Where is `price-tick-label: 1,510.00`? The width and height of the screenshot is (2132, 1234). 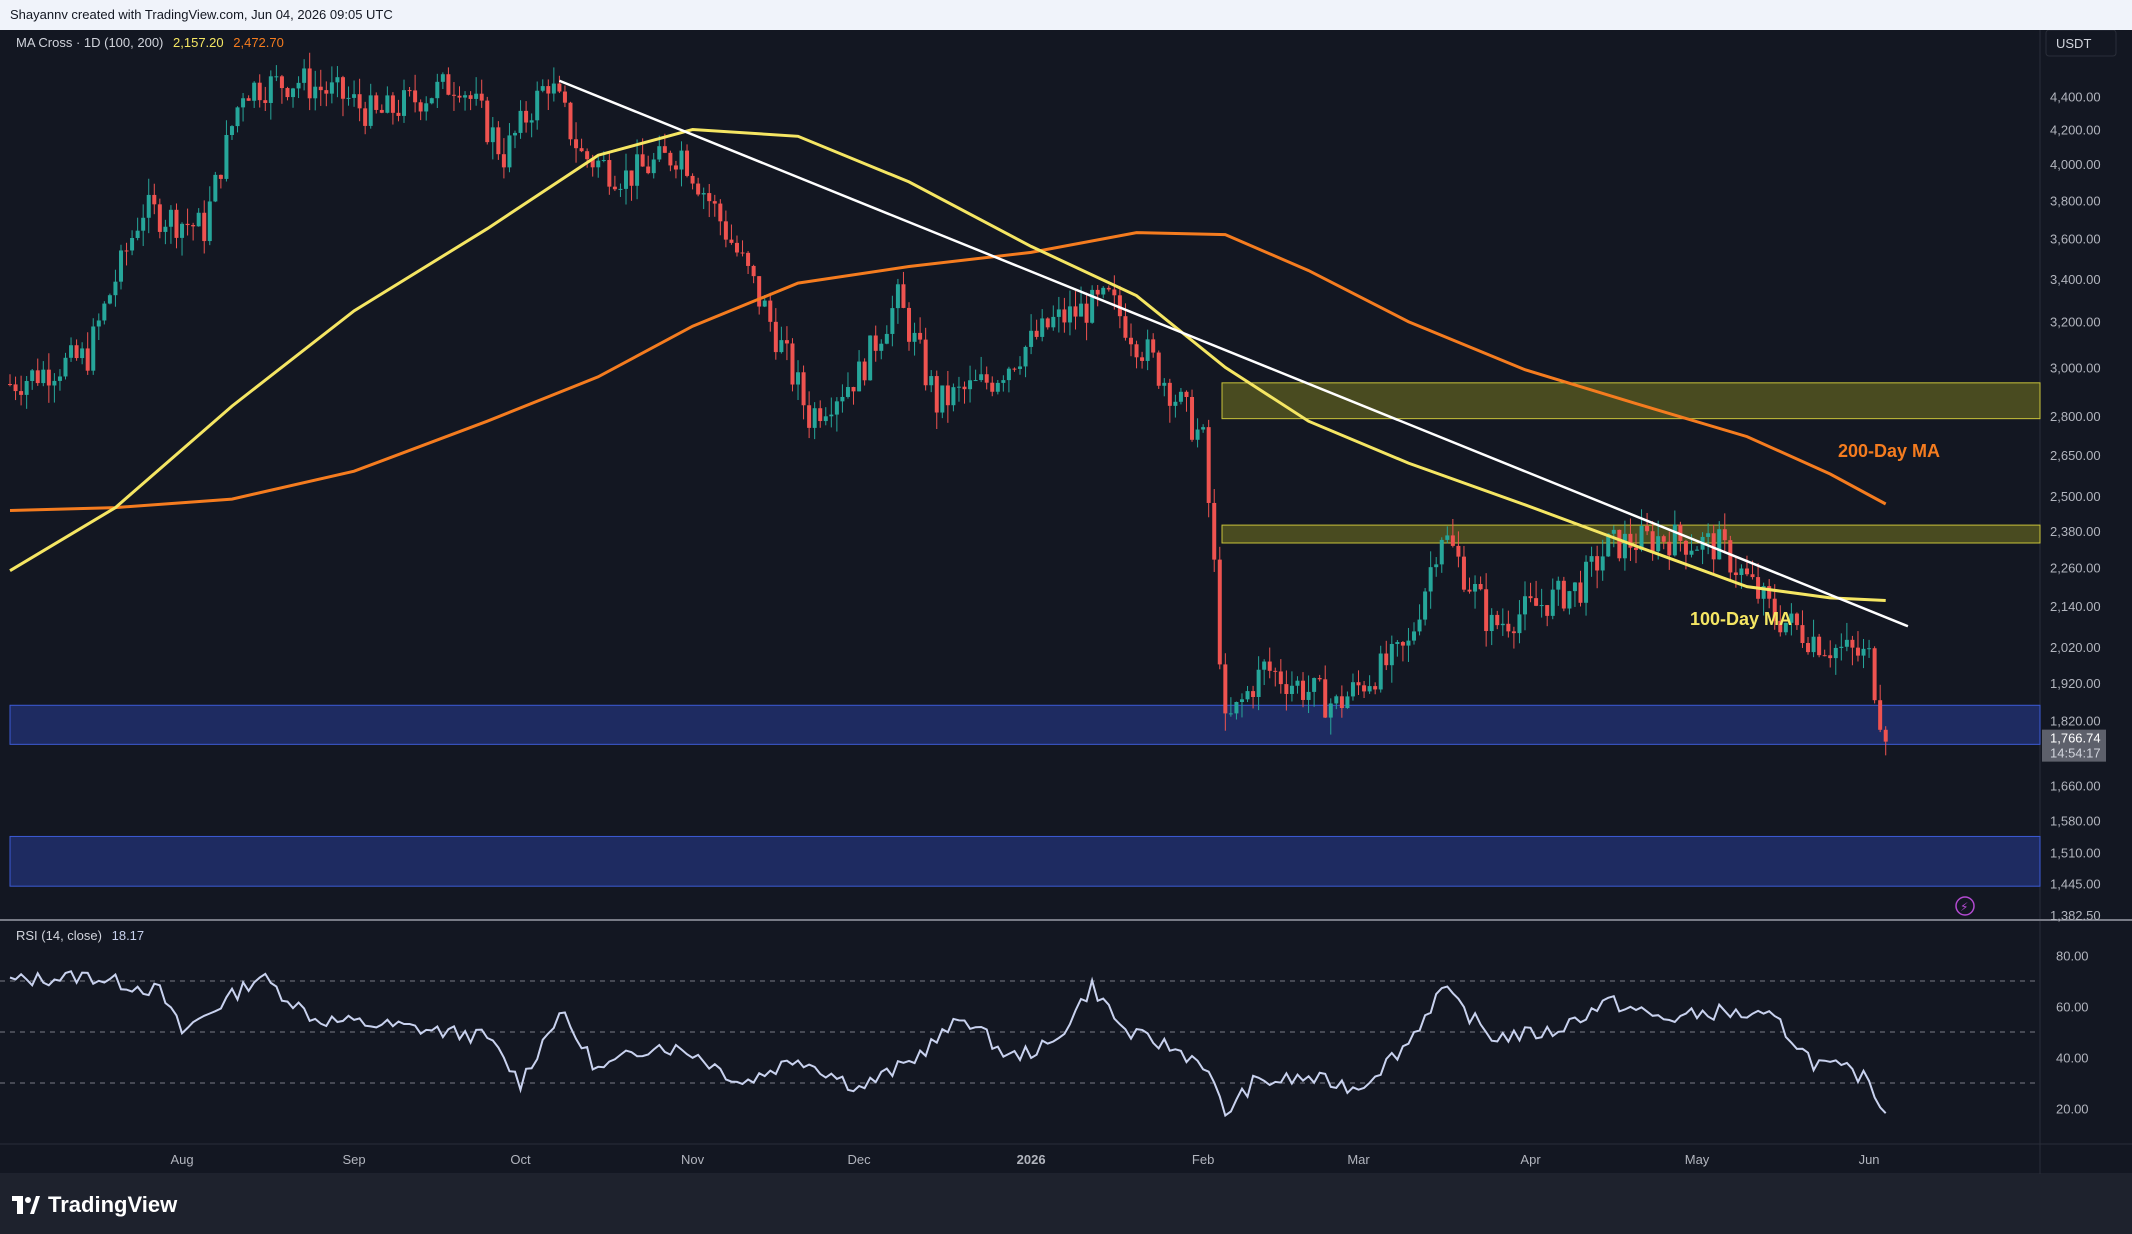 price-tick-label: 1,510.00 is located at coordinates (2075, 853).